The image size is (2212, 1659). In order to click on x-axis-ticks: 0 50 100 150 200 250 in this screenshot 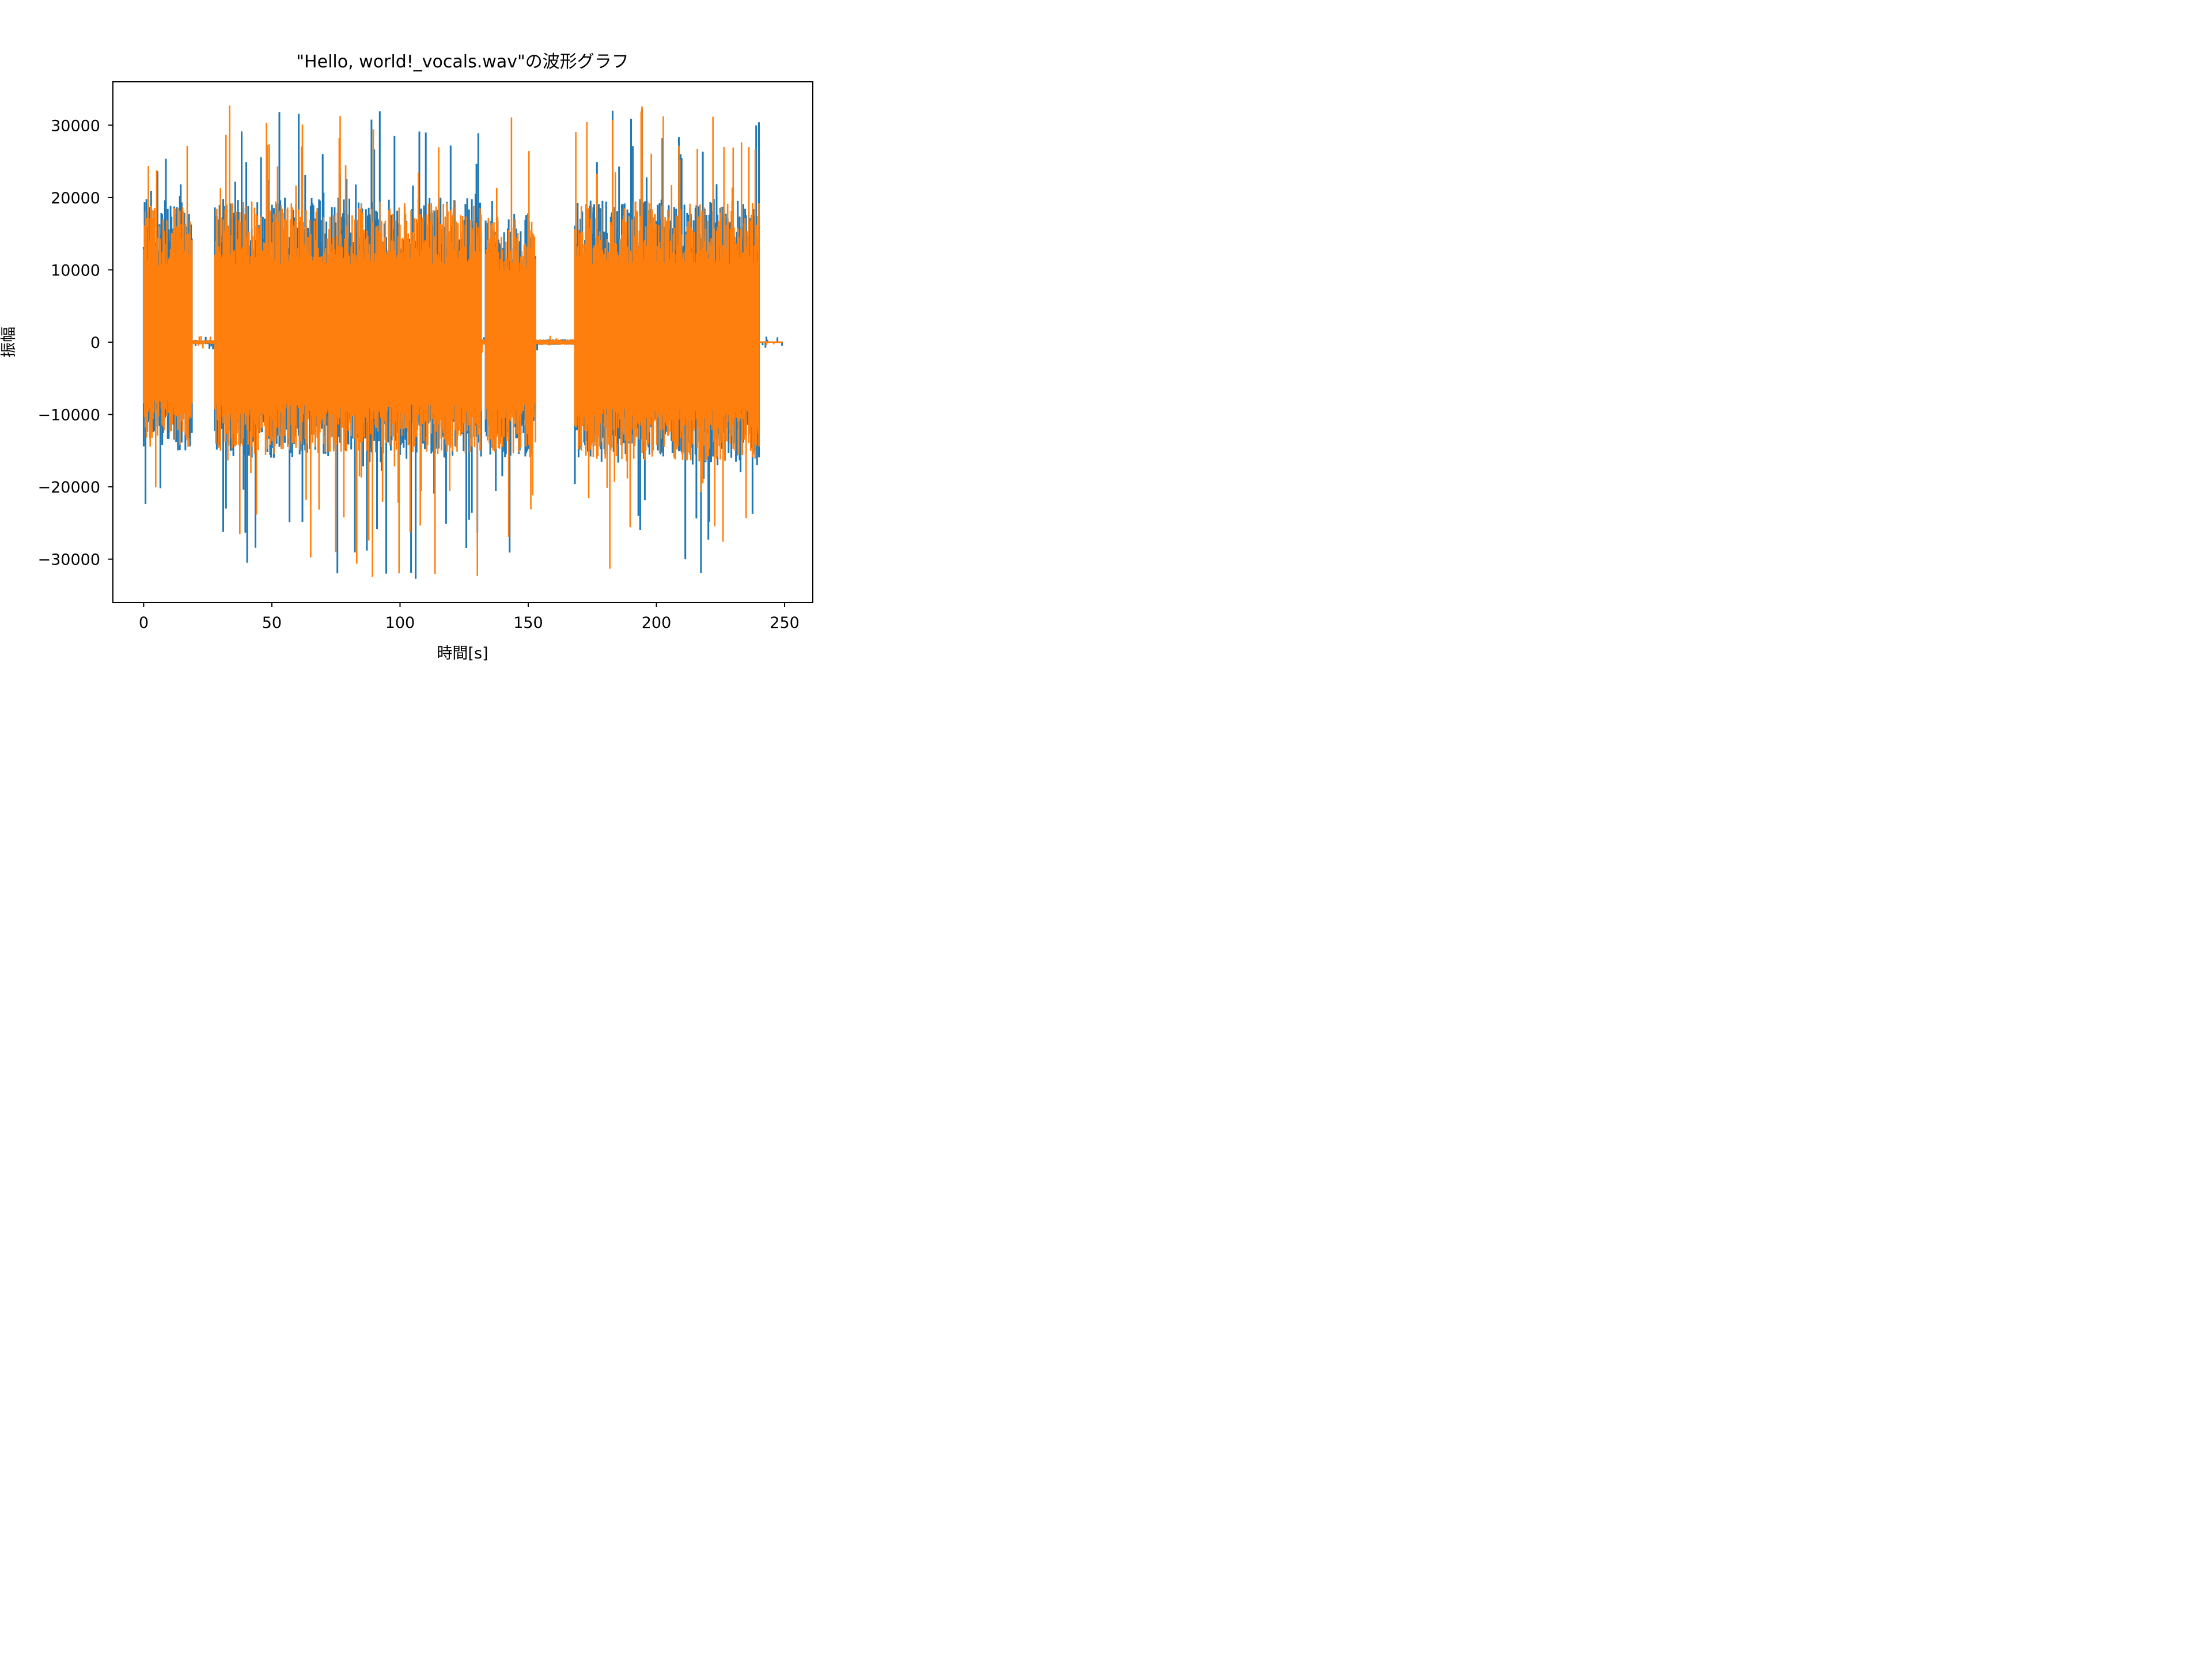, I will do `click(469, 617)`.